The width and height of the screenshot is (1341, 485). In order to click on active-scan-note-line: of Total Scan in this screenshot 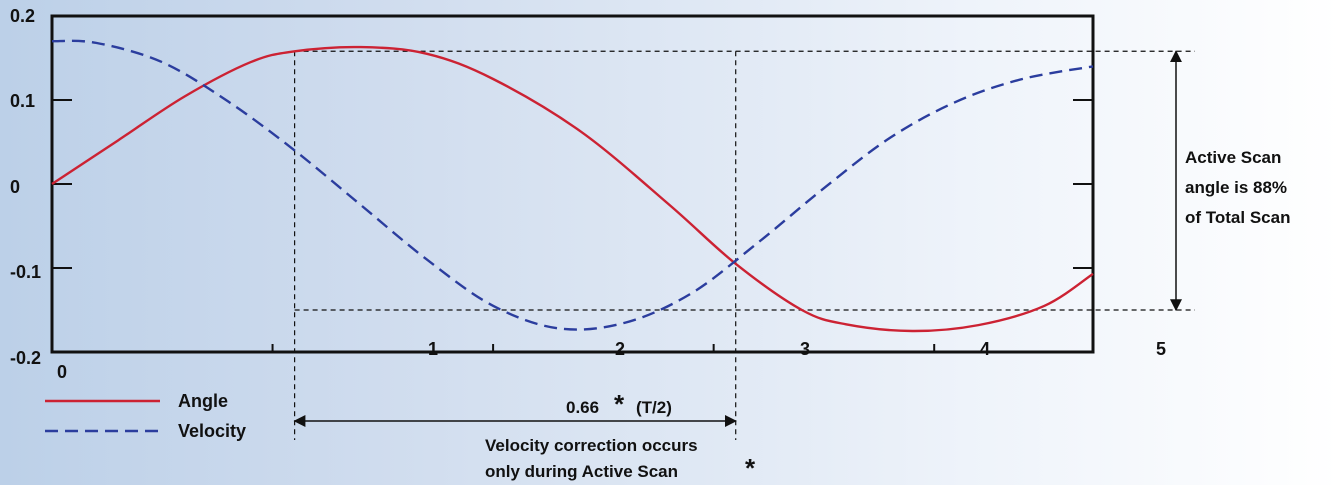, I will do `click(1237, 217)`.